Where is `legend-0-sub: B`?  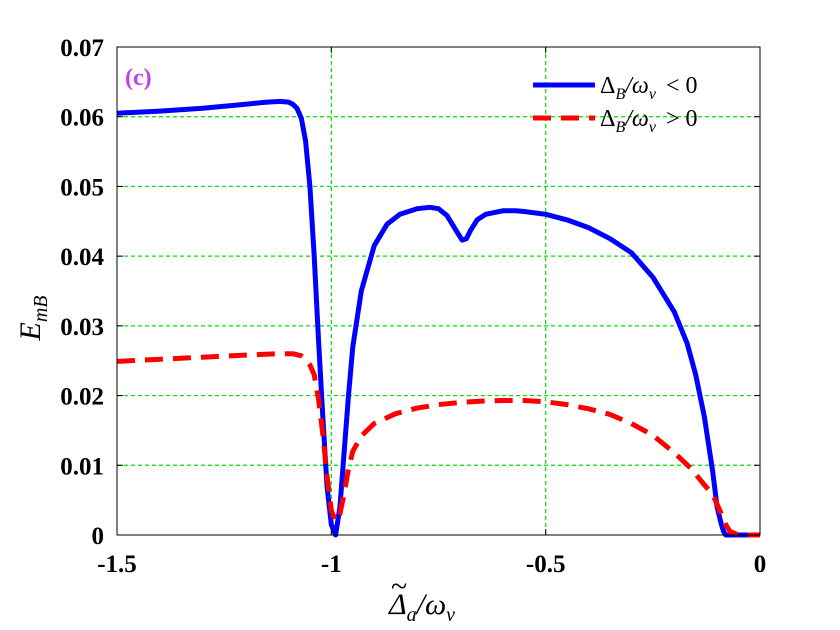 legend-0-sub: B is located at coordinates (620, 94).